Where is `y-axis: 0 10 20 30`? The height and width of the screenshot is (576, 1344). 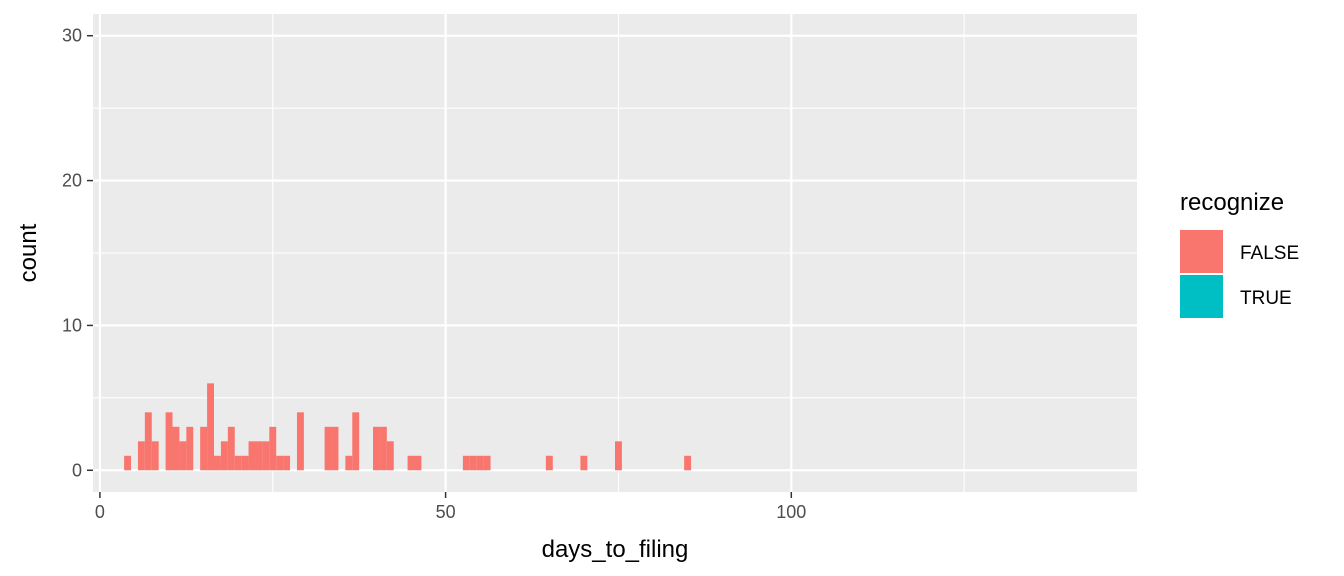 y-axis: 0 10 20 30 is located at coordinates (77, 253).